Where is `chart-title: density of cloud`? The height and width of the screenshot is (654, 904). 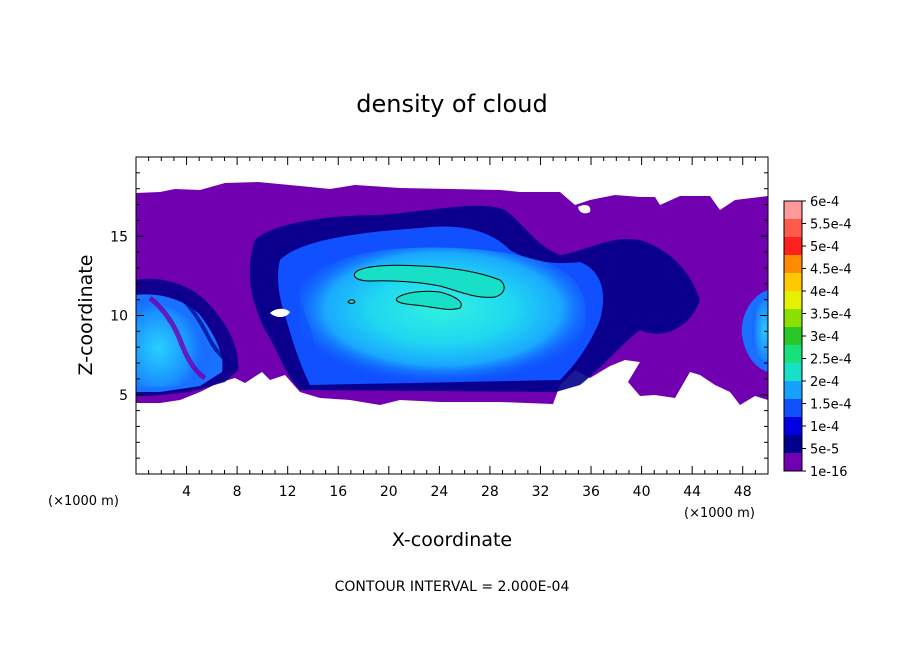
chart-title: density of cloud is located at coordinates (451, 104).